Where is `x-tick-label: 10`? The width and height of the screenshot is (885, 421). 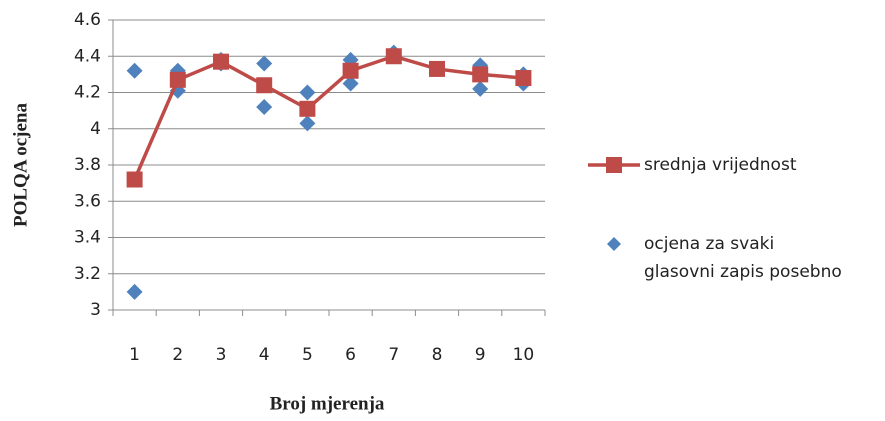
x-tick-label: 10 is located at coordinates (524, 355).